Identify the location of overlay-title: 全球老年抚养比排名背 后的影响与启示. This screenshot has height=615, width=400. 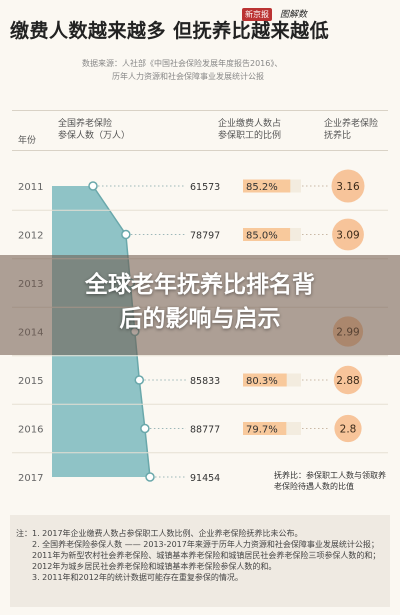
(200, 302).